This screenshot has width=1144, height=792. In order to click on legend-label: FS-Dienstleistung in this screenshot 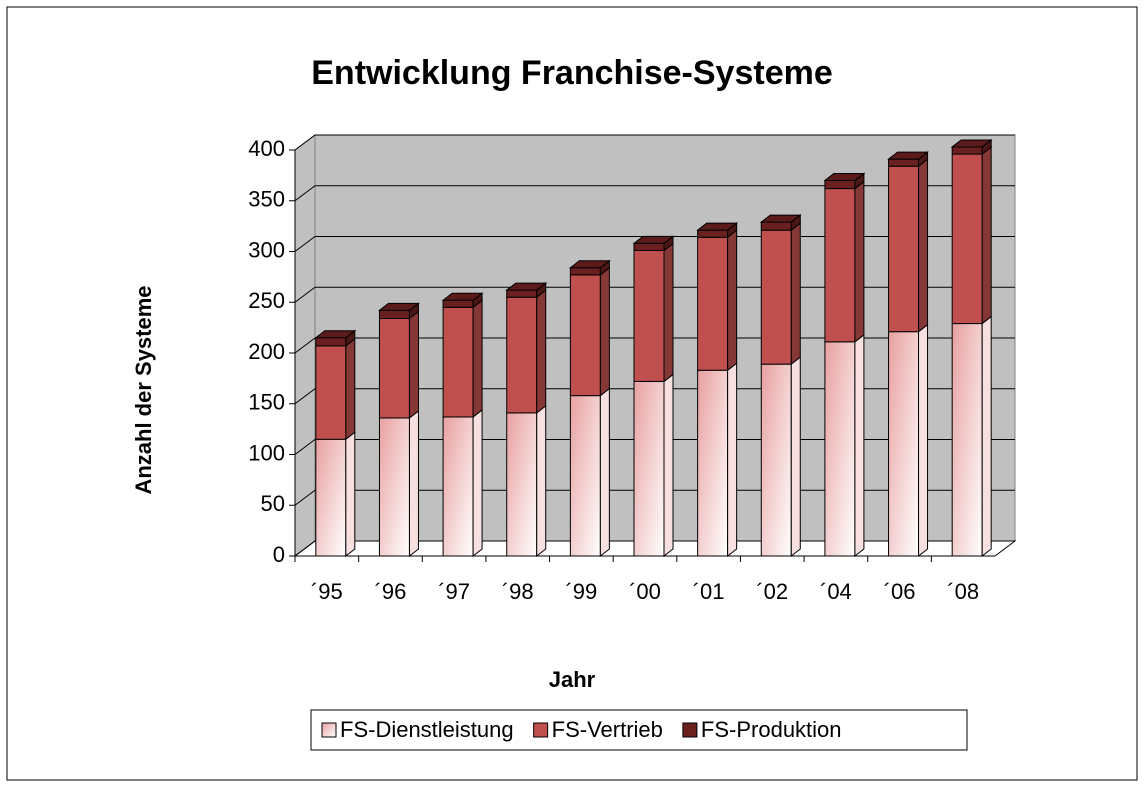, I will do `click(427, 729)`.